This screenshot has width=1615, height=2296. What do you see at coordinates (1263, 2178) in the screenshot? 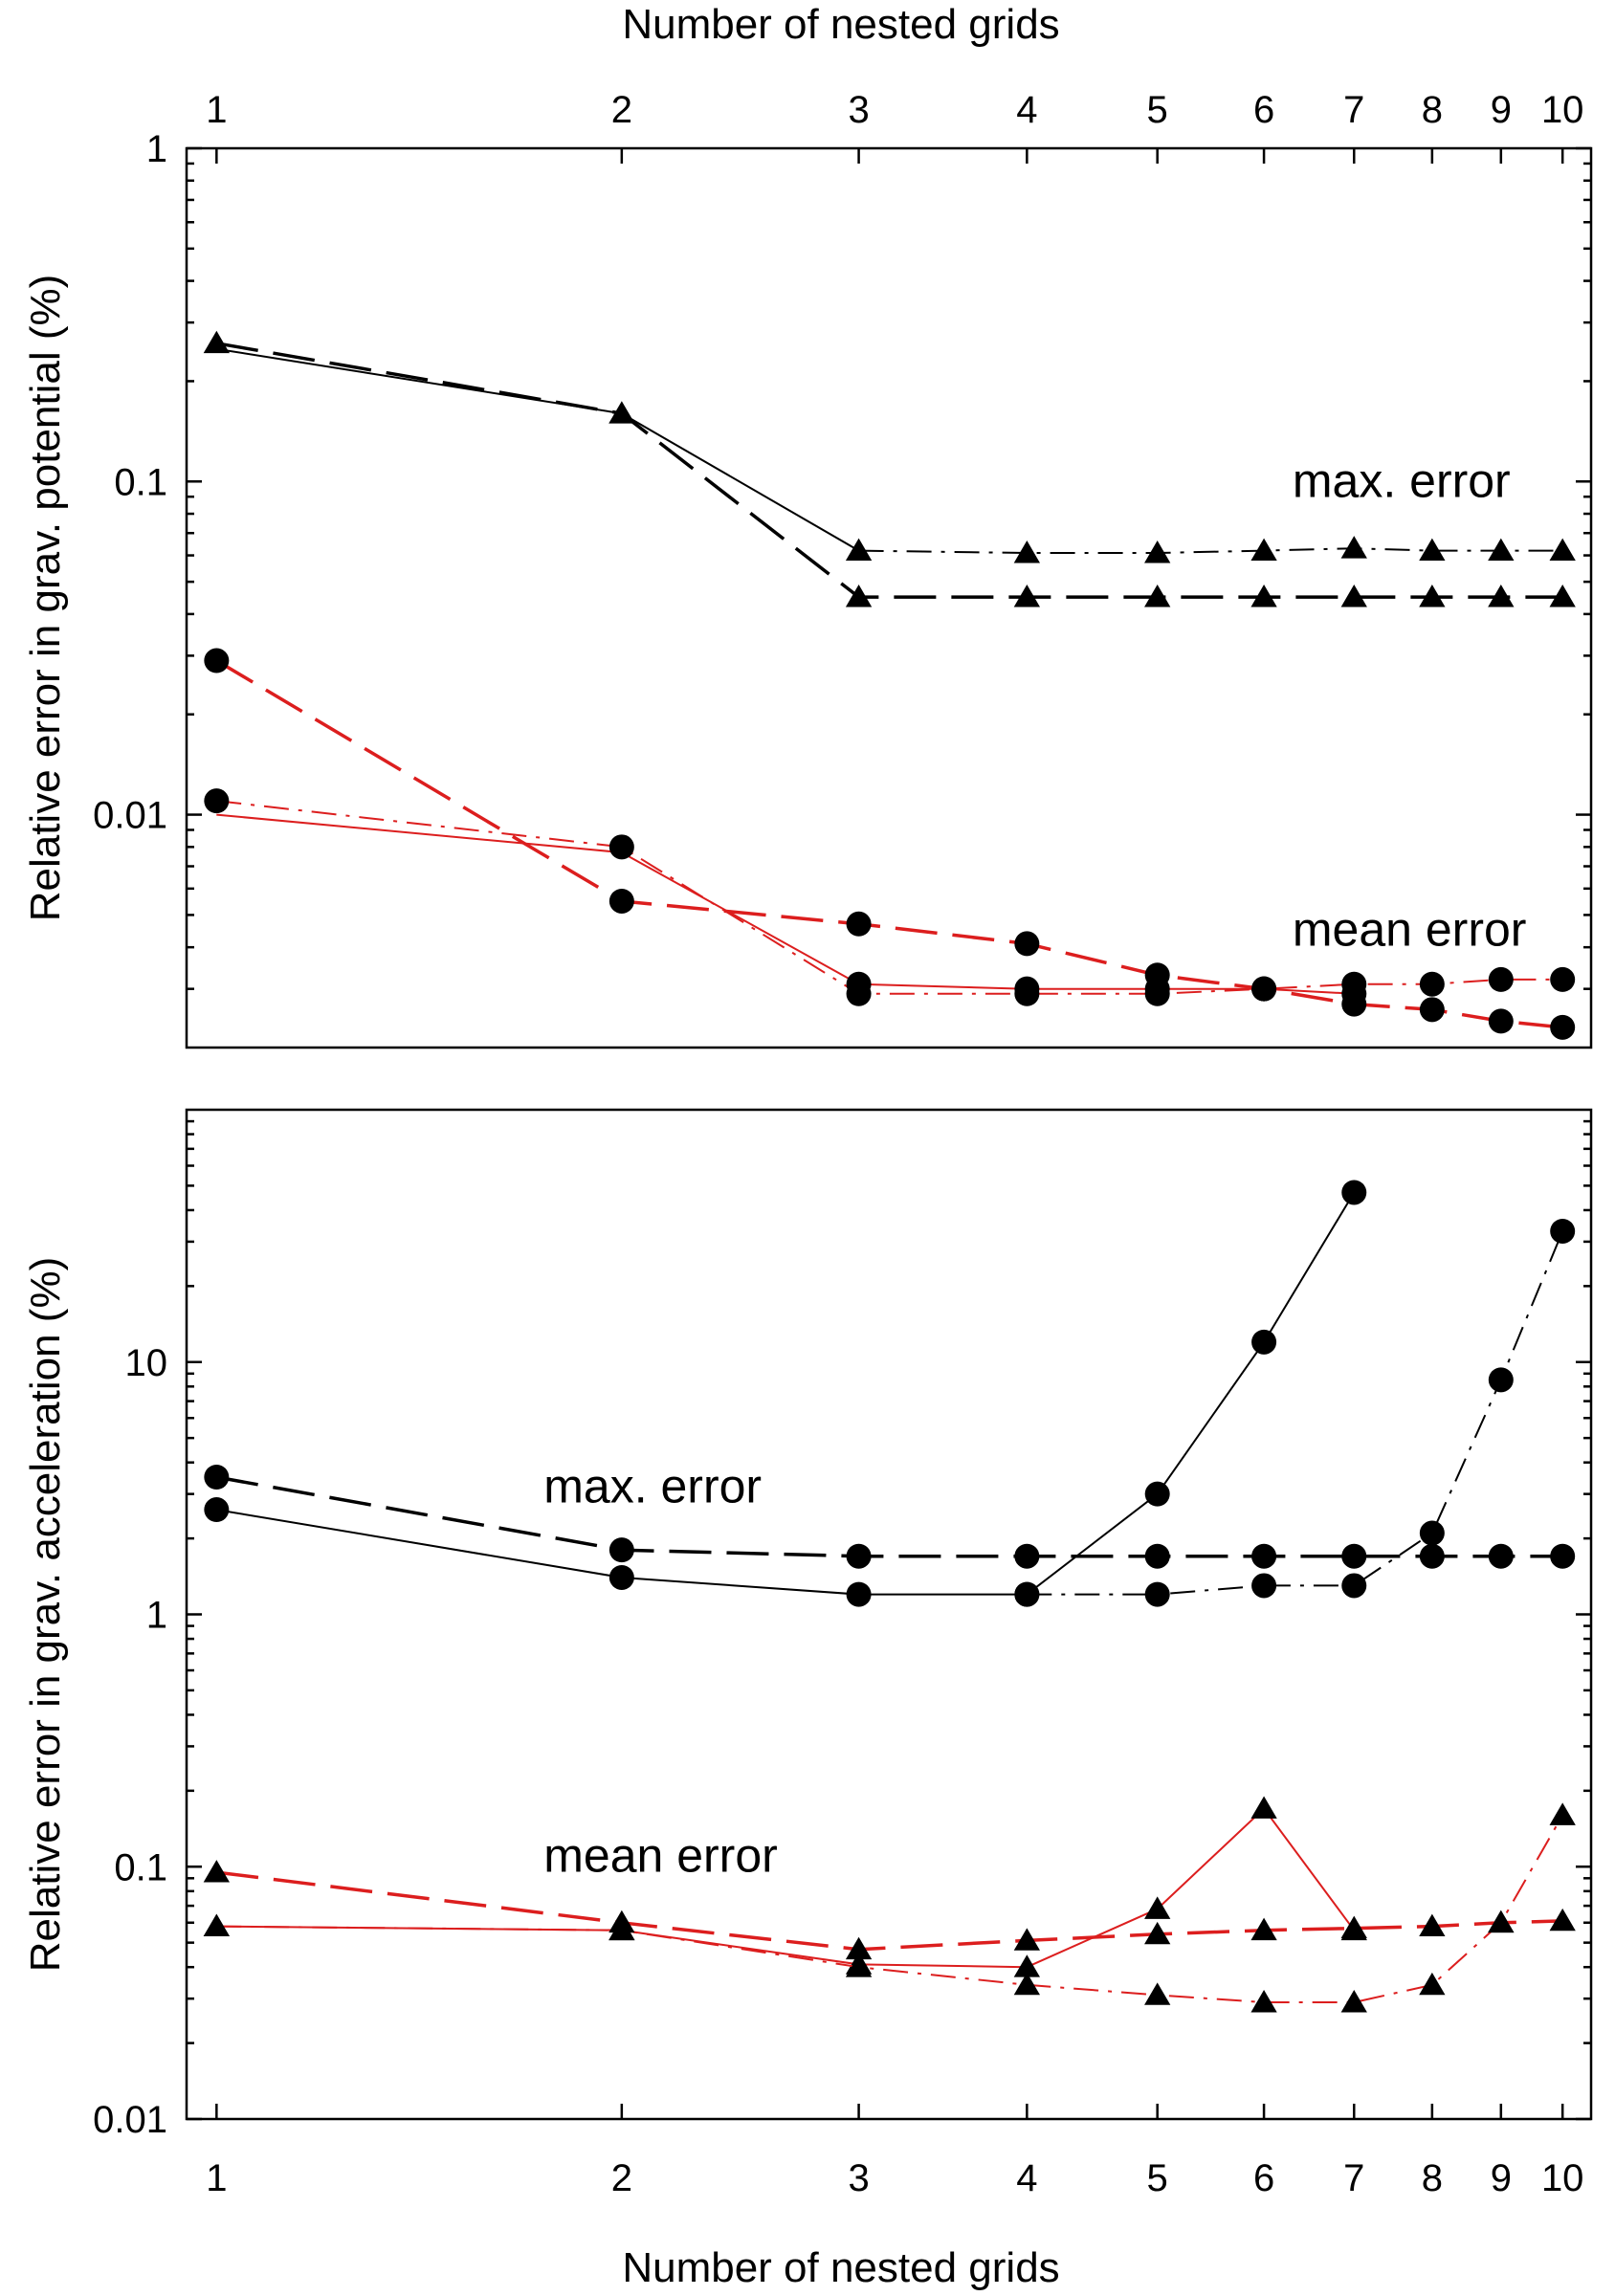
I see `x-tick-label: 6` at bounding box center [1263, 2178].